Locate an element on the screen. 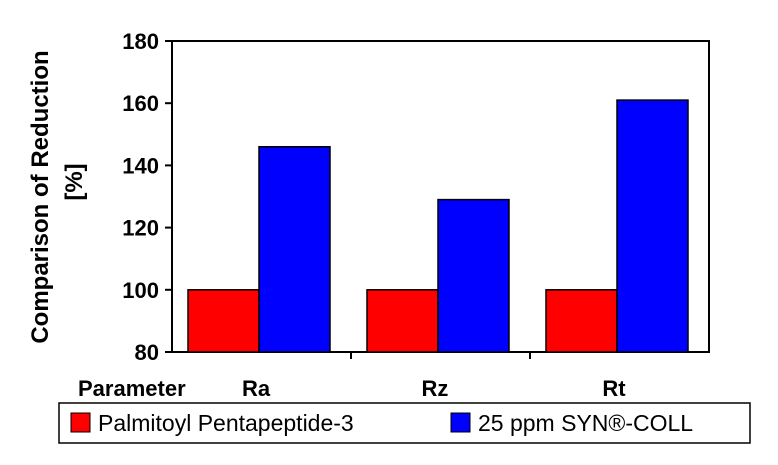 Image resolution: width=778 pixels, height=465 pixels. legend-label-palmitoyl: Palmitoyl Pentapeptide-3 is located at coordinates (226, 423).